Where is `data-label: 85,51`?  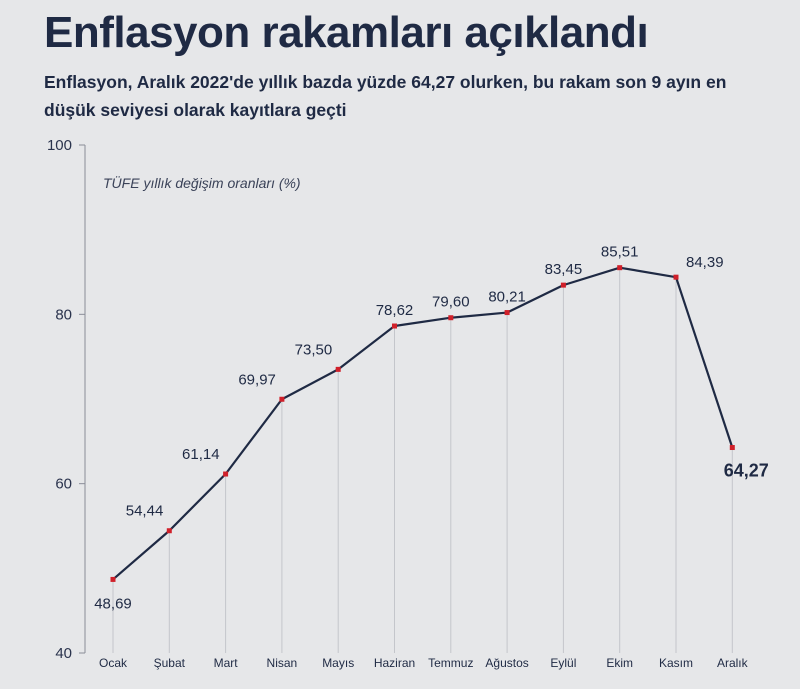
data-label: 85,51 is located at coordinates (620, 252).